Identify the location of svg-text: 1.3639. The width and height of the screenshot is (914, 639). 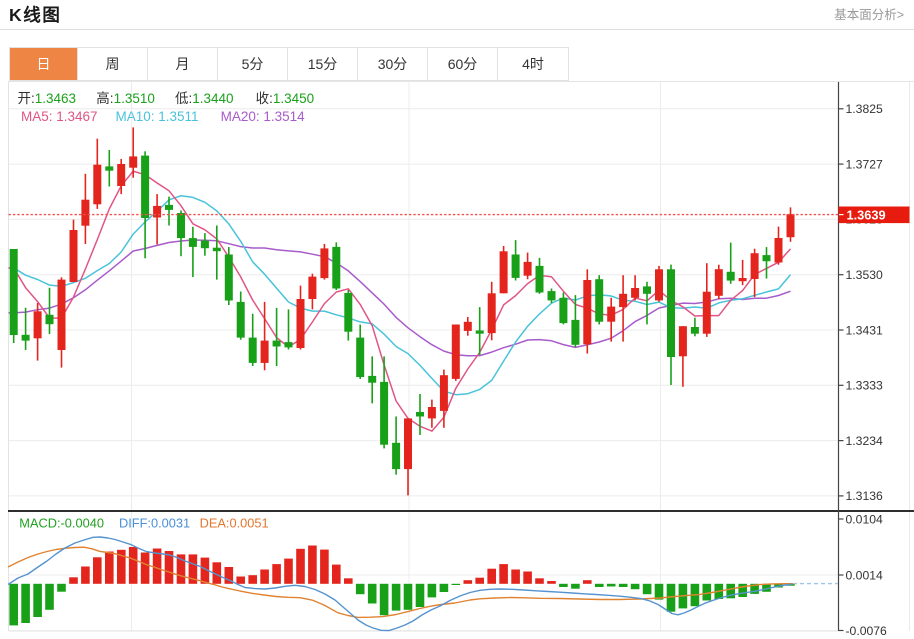
(866, 214).